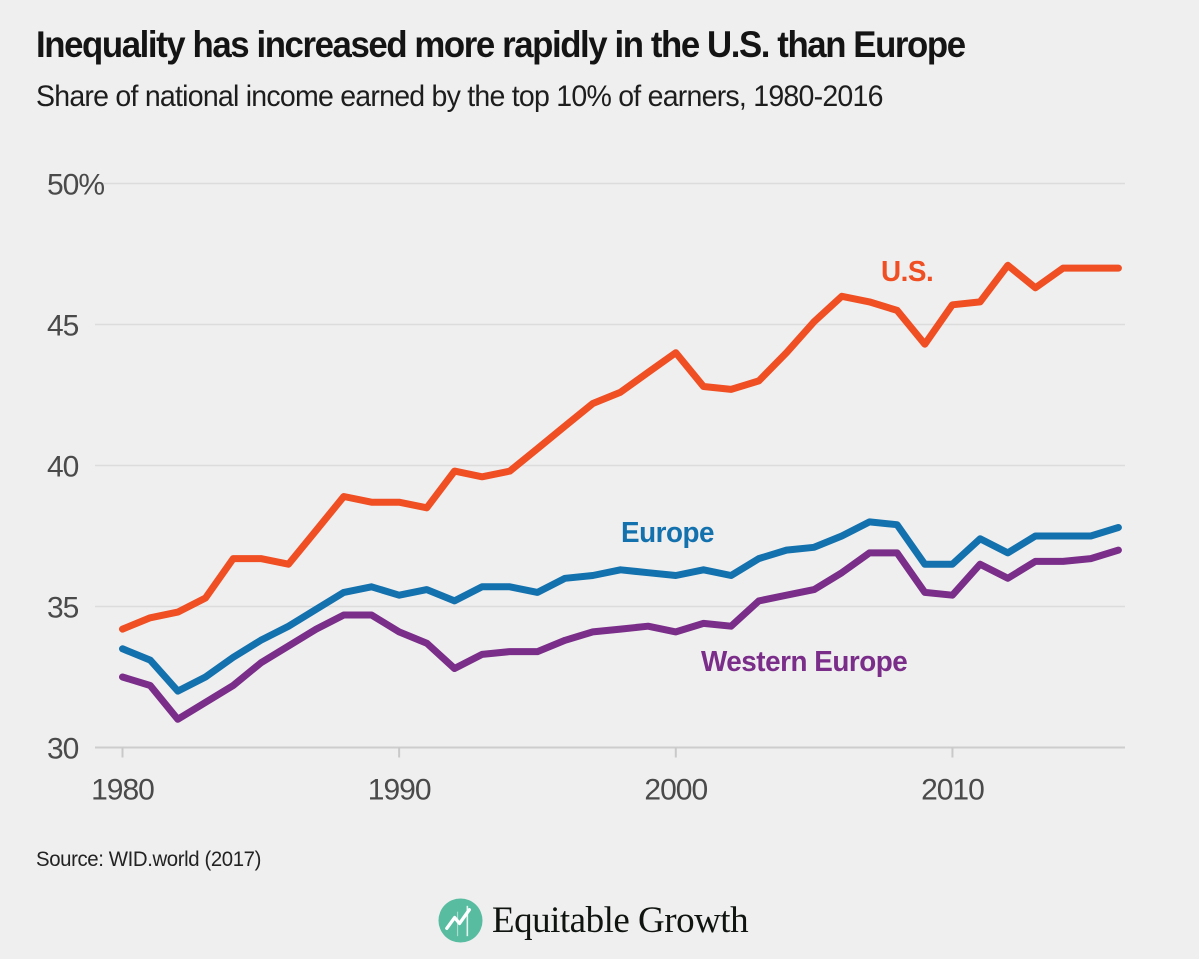 This screenshot has width=1199, height=959. I want to click on logo-wordmark: Equitable Growth, so click(620, 920).